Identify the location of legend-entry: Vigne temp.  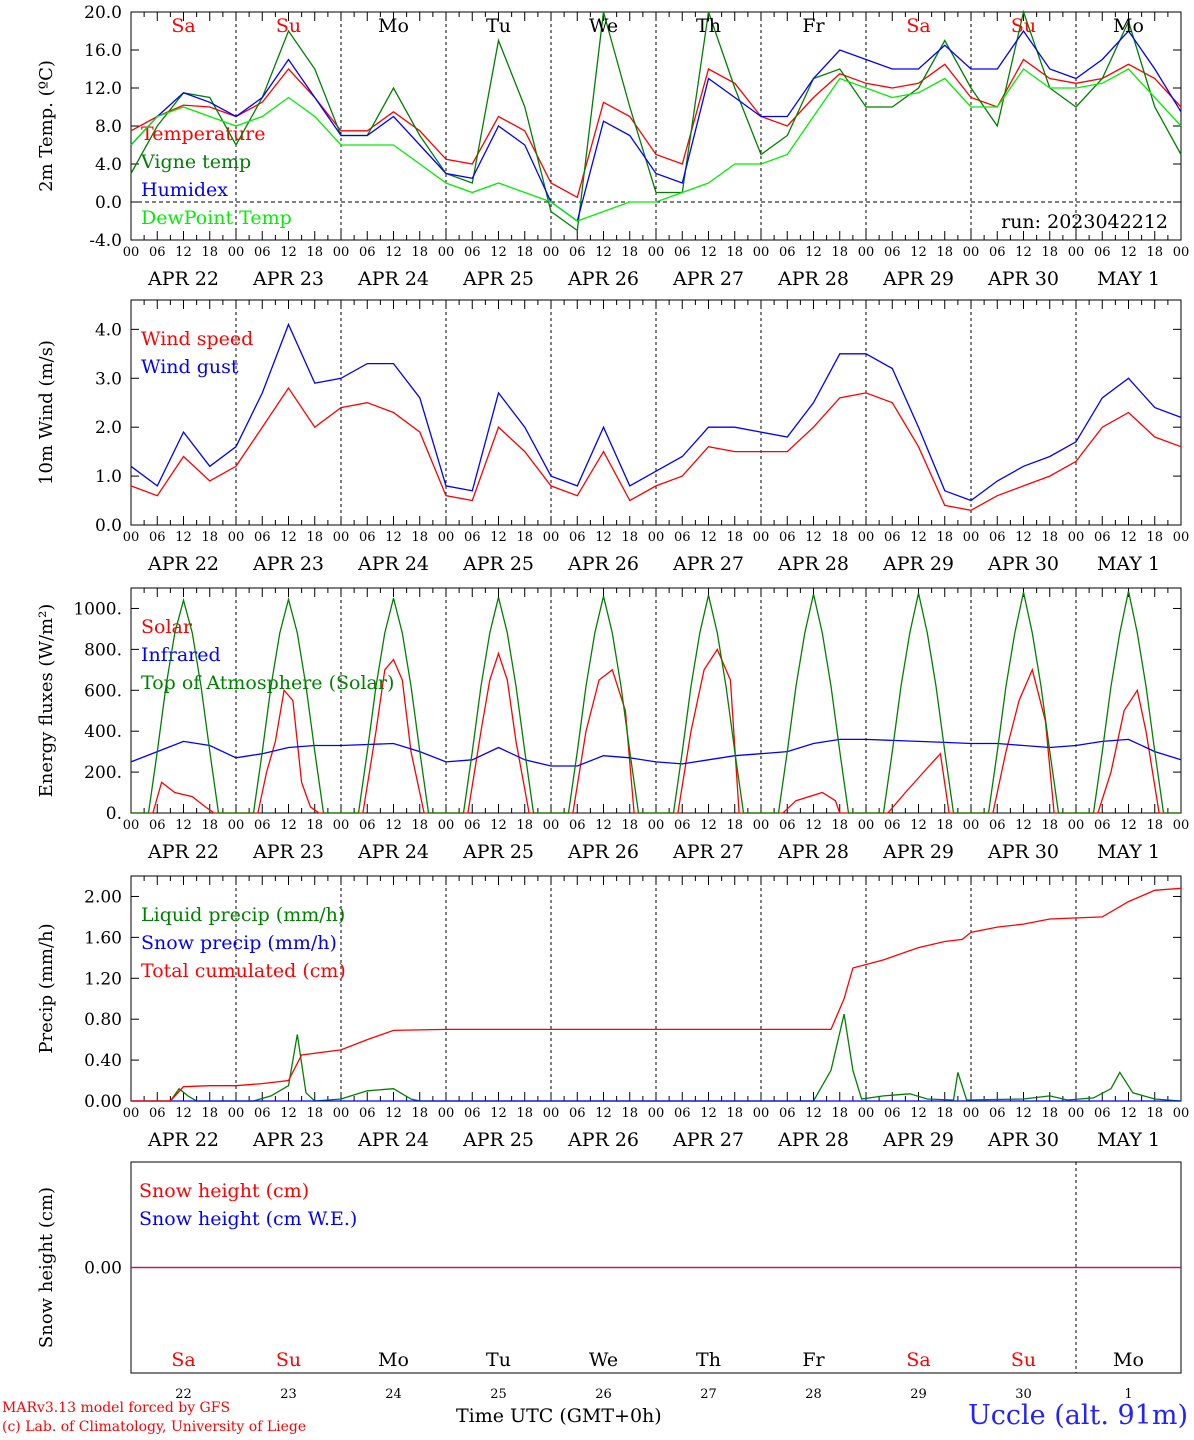
(195, 162).